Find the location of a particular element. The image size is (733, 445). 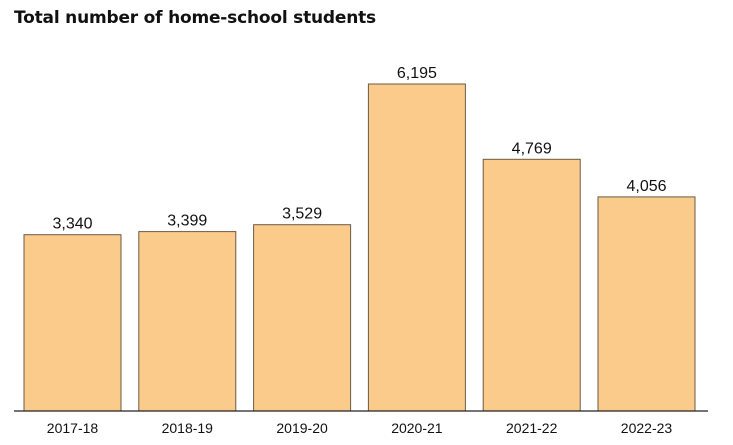

value-label-2017-18: 3,340 is located at coordinates (72, 224).